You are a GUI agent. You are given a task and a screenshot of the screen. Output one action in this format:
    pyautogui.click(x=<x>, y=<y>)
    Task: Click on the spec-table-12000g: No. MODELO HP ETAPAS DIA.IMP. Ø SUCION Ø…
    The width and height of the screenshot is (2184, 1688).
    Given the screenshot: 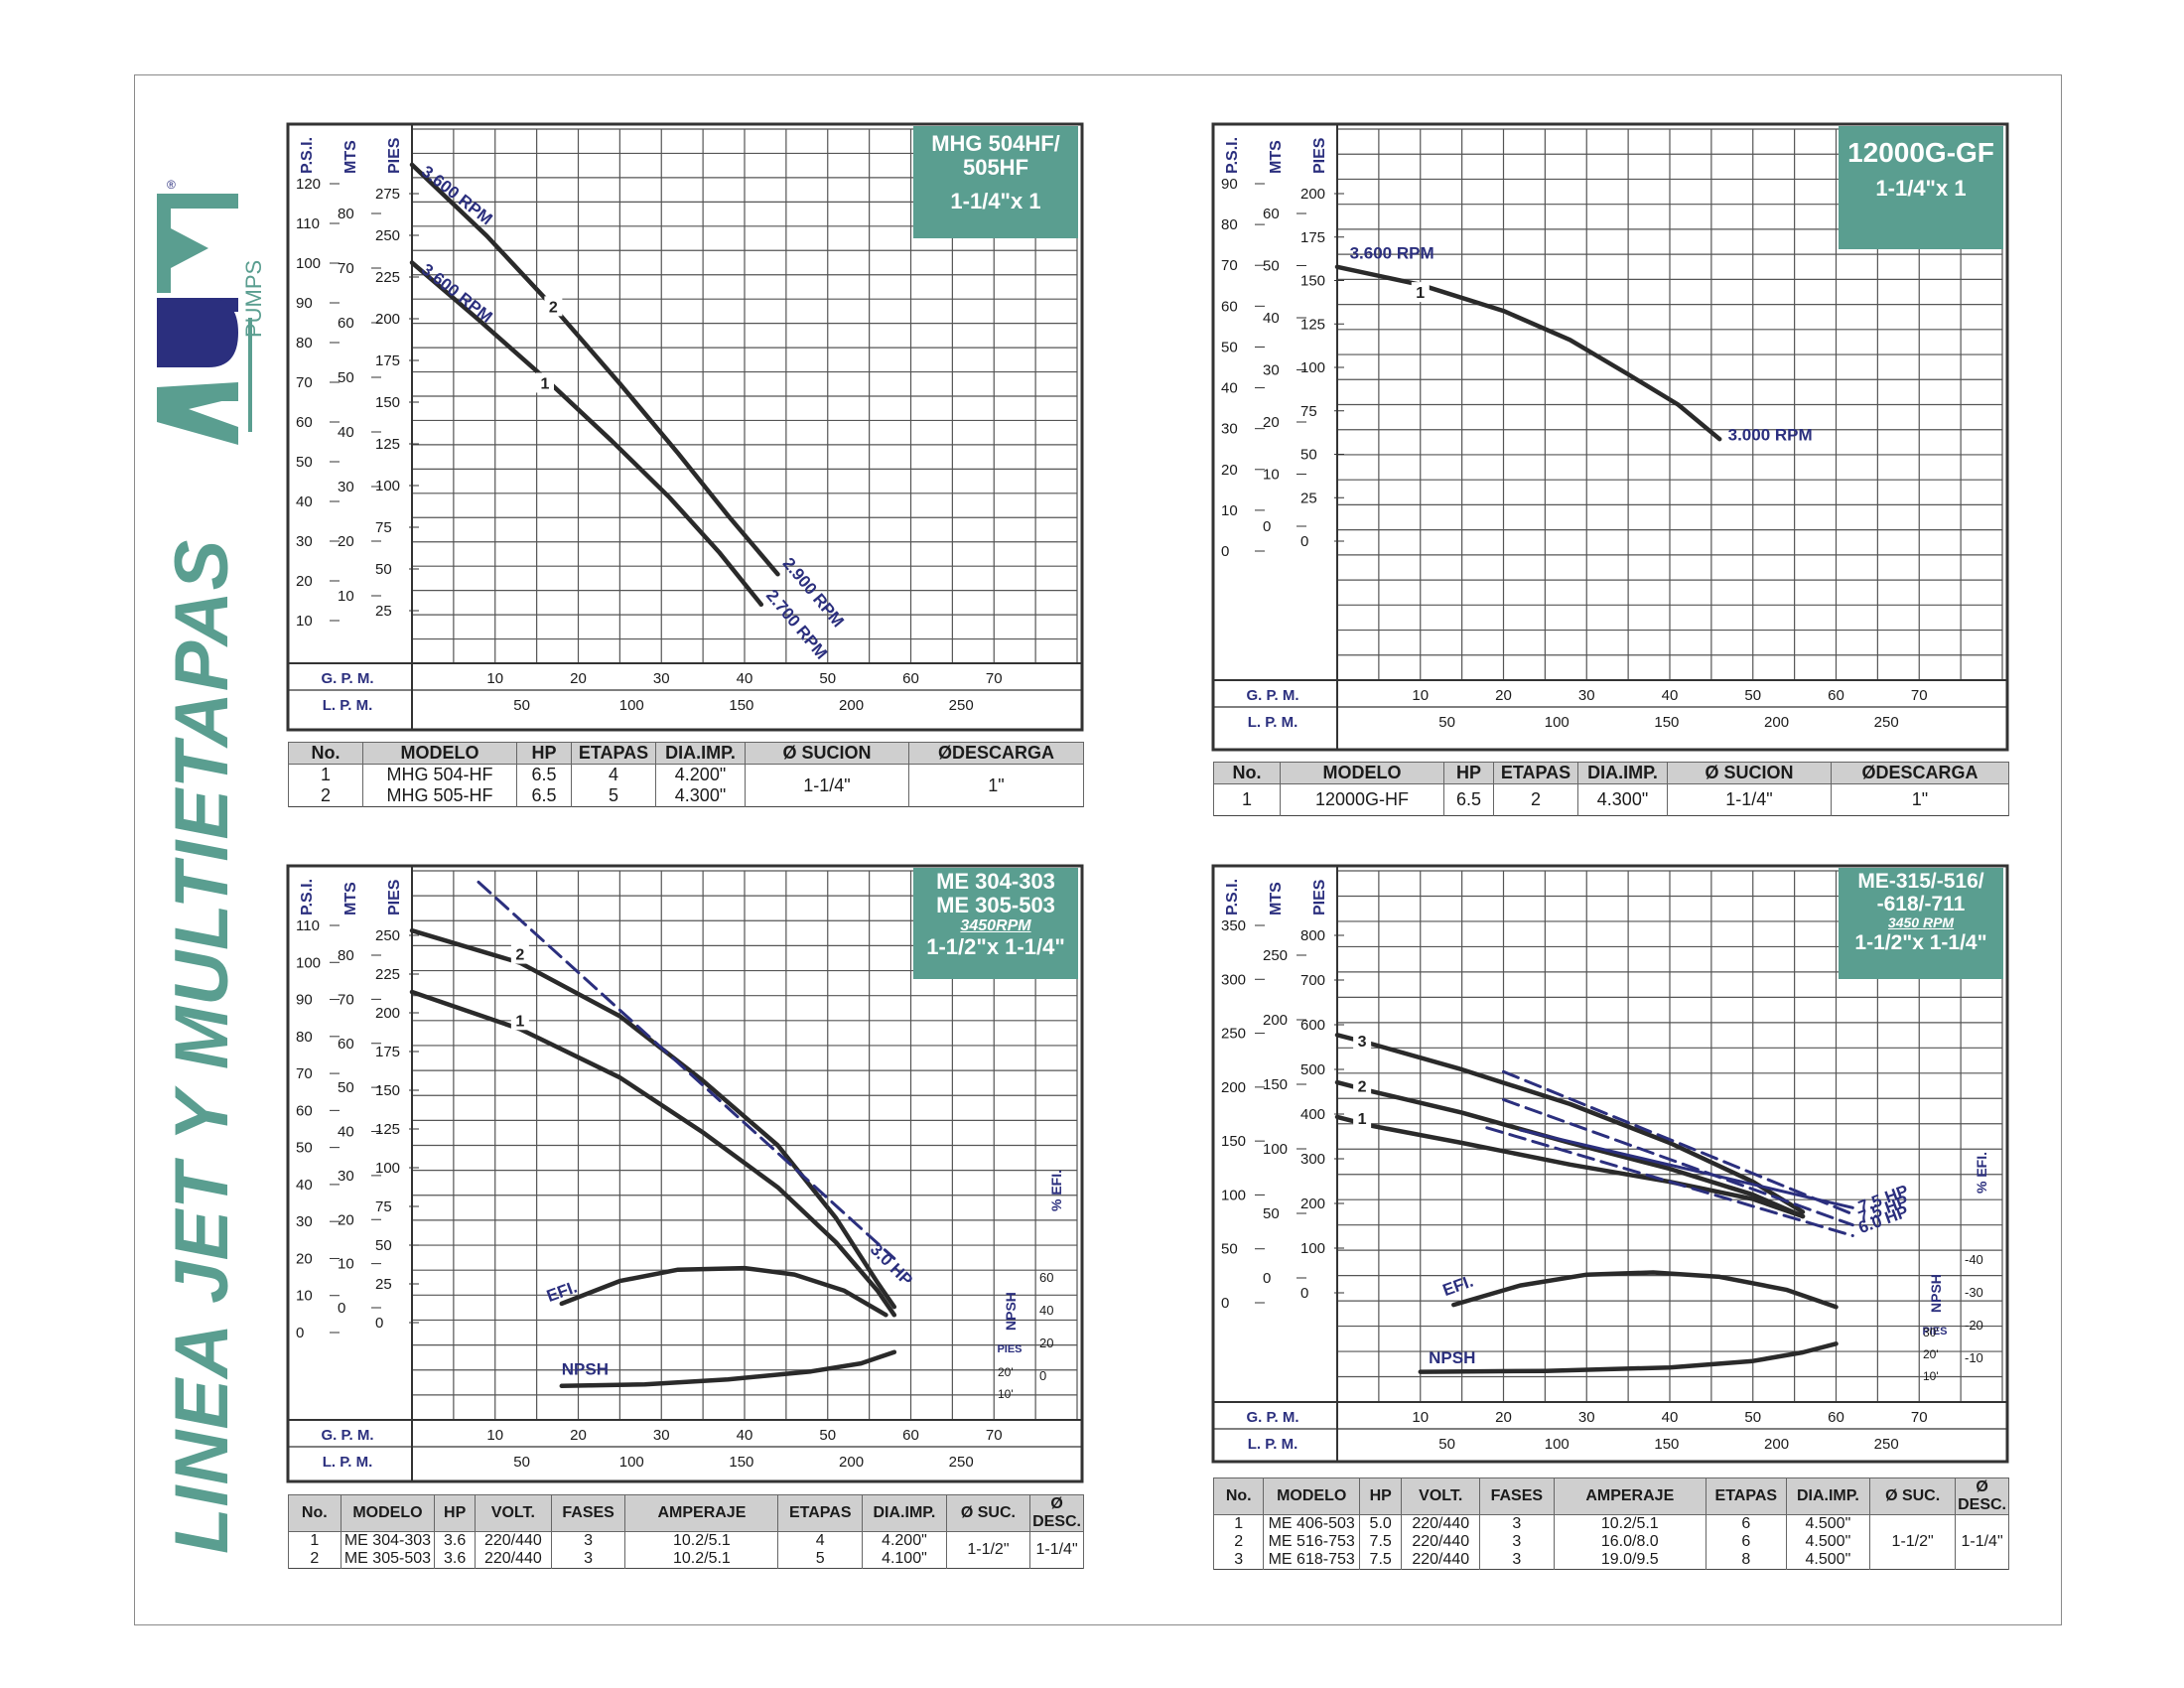 What is the action you would take?
    pyautogui.click(x=1611, y=789)
    